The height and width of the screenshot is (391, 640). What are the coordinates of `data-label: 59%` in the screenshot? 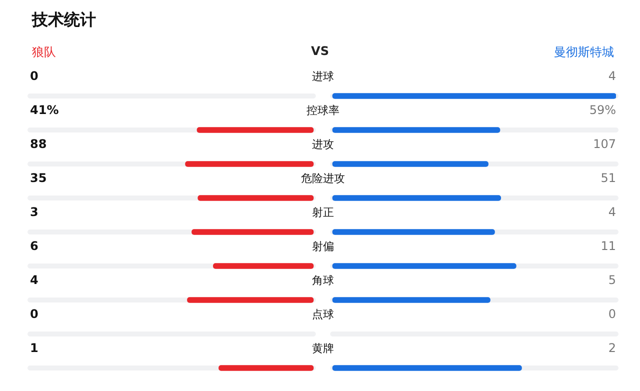 It's located at (602, 110).